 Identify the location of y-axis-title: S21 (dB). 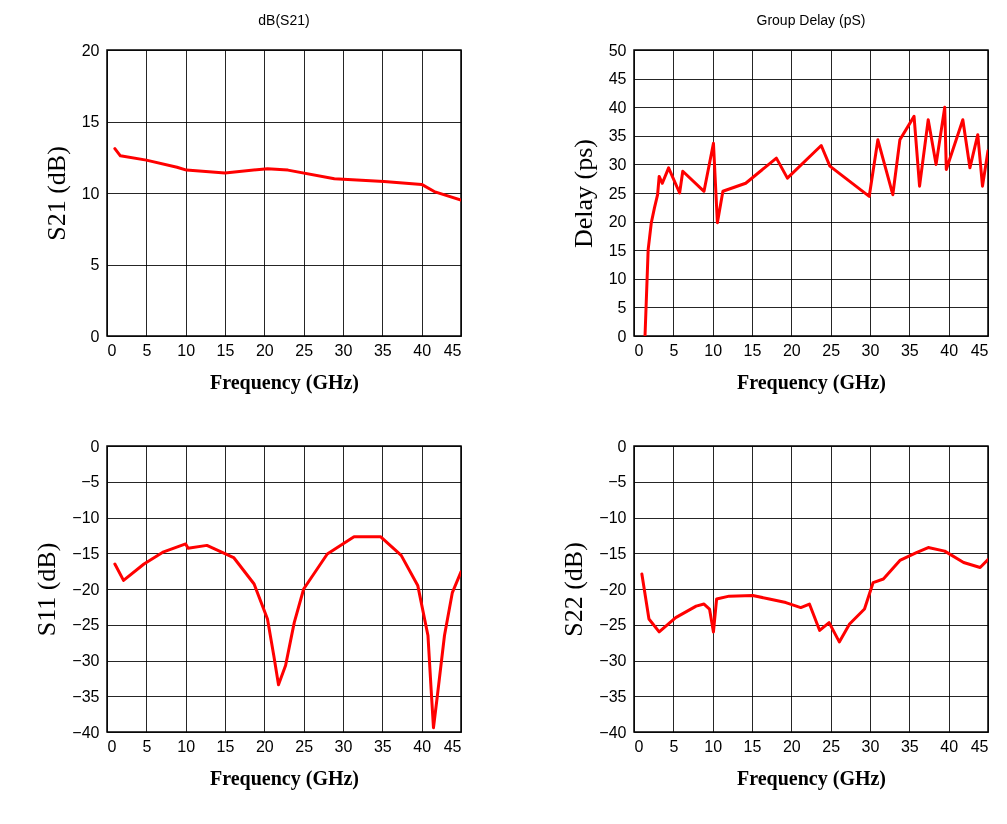
(56, 193).